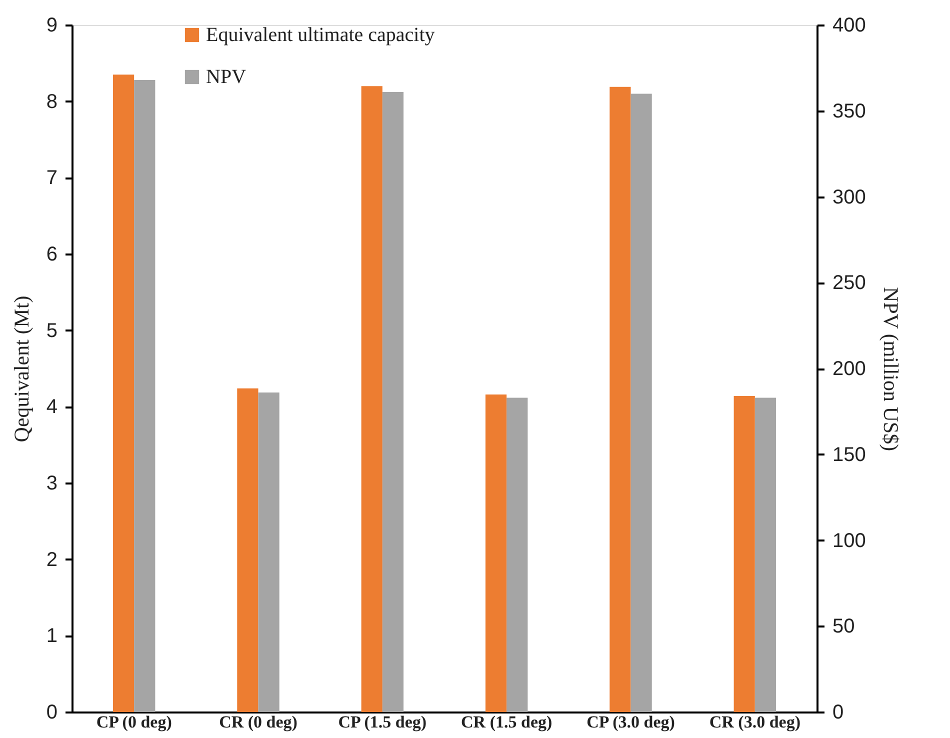 The width and height of the screenshot is (950, 738). I want to click on y-tick-label: 0, so click(52, 713).